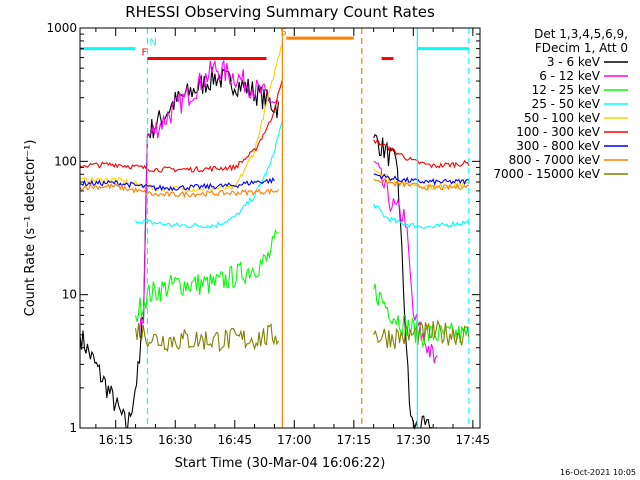  I want to click on legend-label: 12 - 25 keV, so click(566, 90).